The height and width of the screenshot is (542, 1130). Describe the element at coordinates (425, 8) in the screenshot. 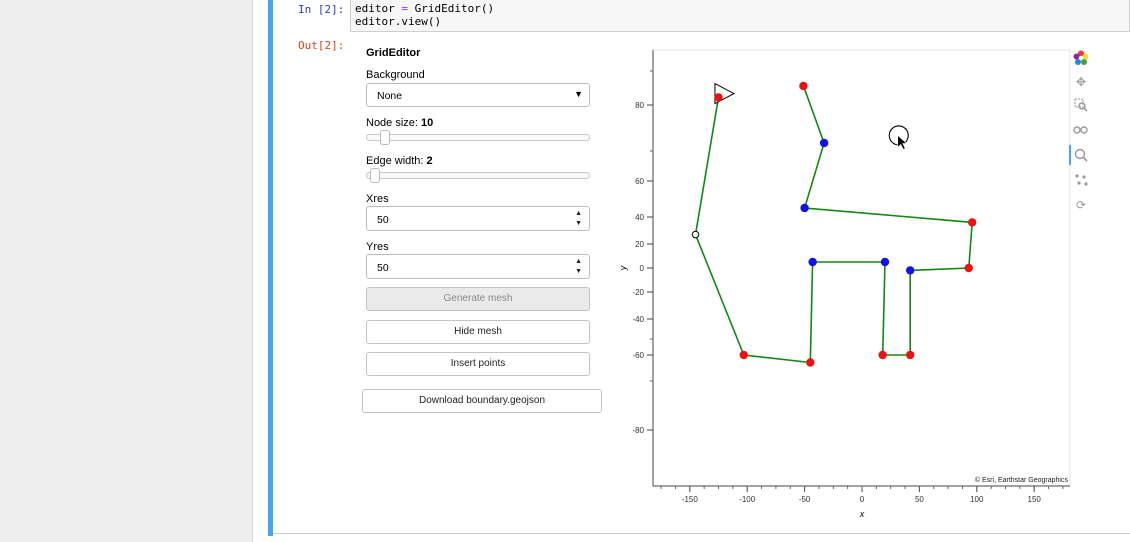

I see `code-line-1: editor = GridEditor()` at that location.